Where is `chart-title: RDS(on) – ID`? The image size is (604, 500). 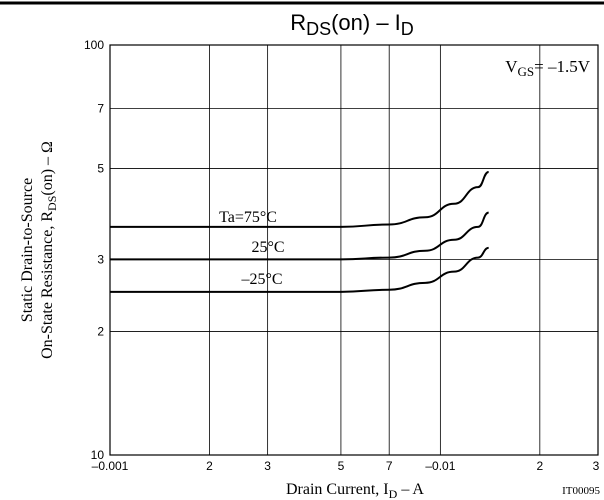
chart-title: RDS(on) – ID is located at coordinates (352, 24).